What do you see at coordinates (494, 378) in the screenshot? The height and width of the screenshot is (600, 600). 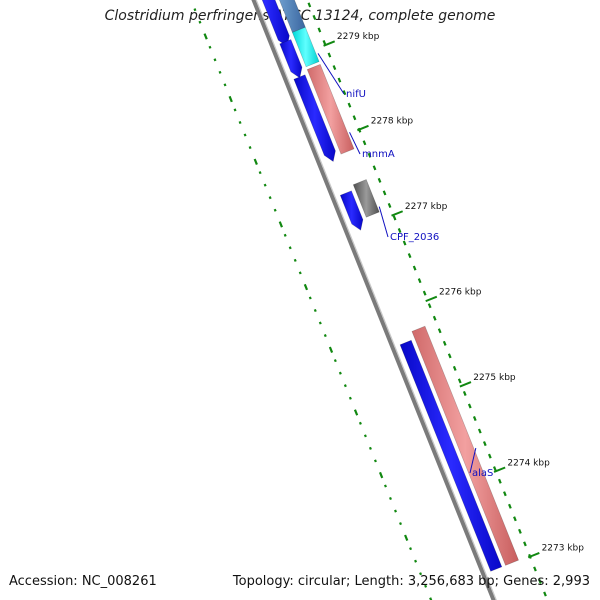 I see `kbp-label: 2275 kbp` at bounding box center [494, 378].